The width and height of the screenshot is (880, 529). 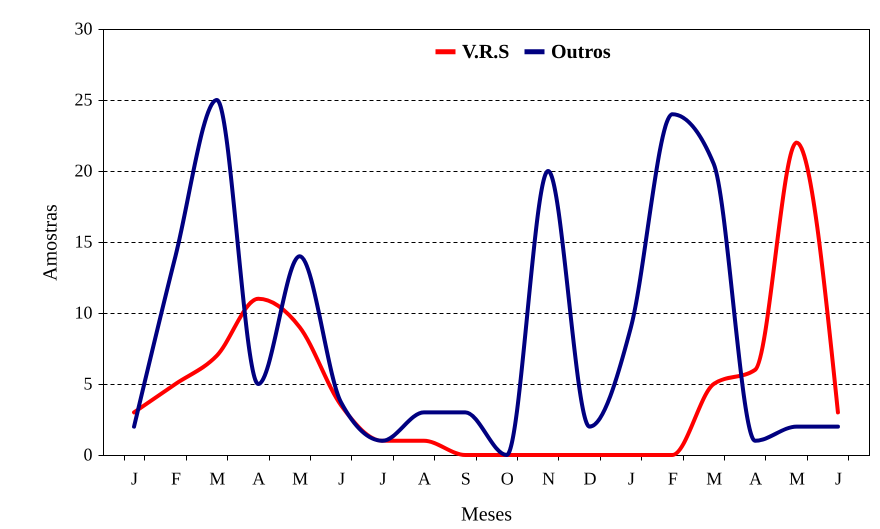 What do you see at coordinates (83, 242) in the screenshot?
I see `y-tick-label: 15` at bounding box center [83, 242].